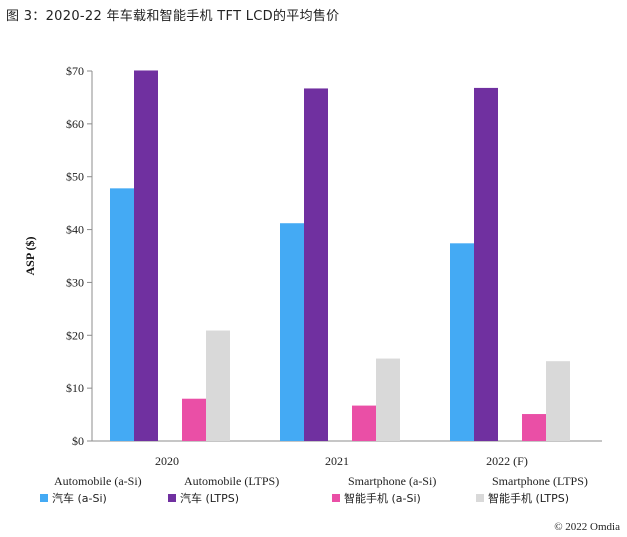 The height and width of the screenshot is (537, 627). I want to click on y-tick-label: $20, so click(75, 335).